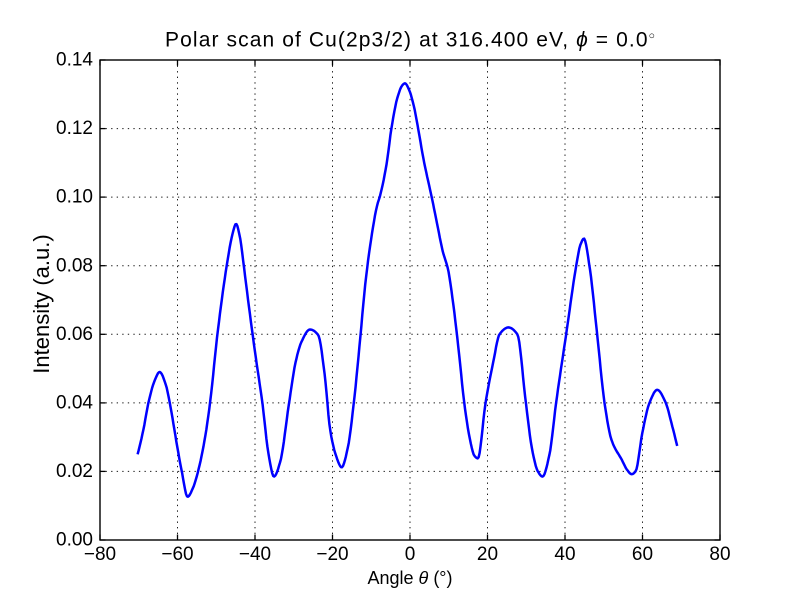  I want to click on svg-text: −60, so click(177, 554).